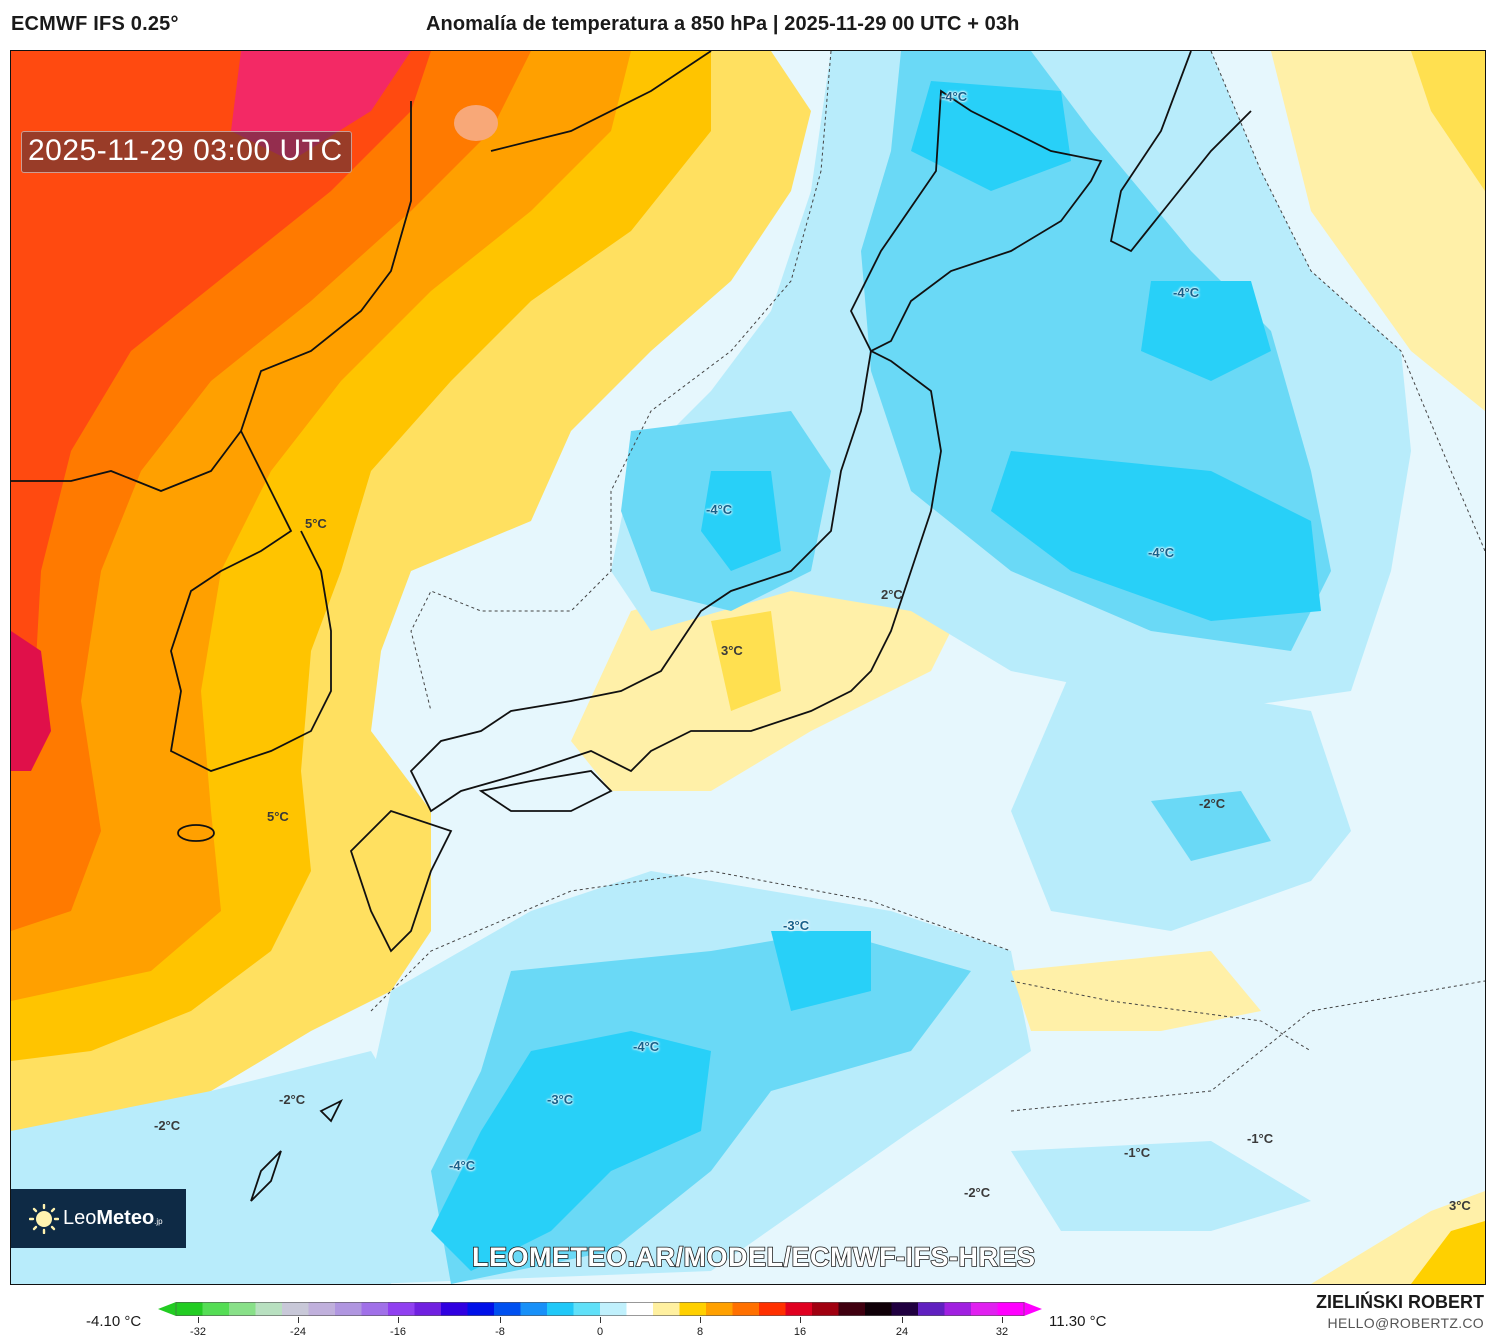 This screenshot has height=1339, width=1494. Describe the element at coordinates (1399, 1302) in the screenshot. I see `author-credit: ZIELIŃSKI ROBERT` at that location.